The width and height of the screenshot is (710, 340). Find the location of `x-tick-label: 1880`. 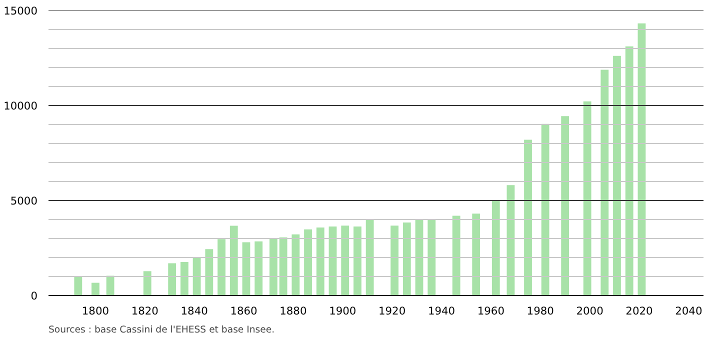

x-tick-label: 1880 is located at coordinates (293, 311).